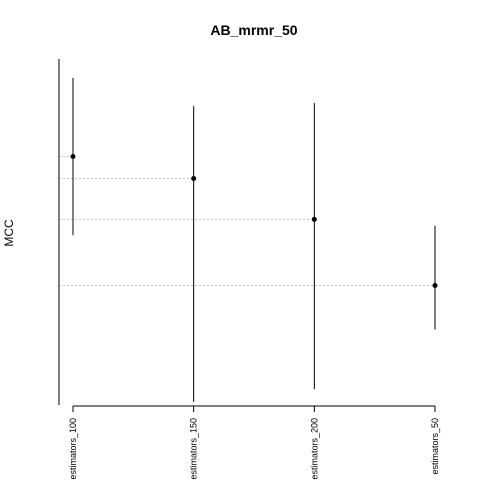  I want to click on x-tick-label: estimators_200, so click(314, 449).